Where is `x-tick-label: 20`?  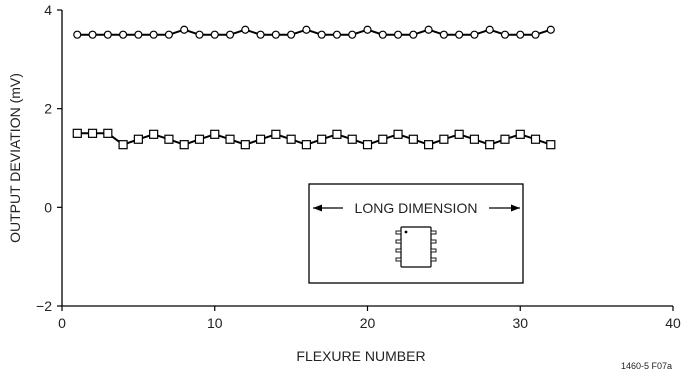 x-tick-label: 20 is located at coordinates (368, 323).